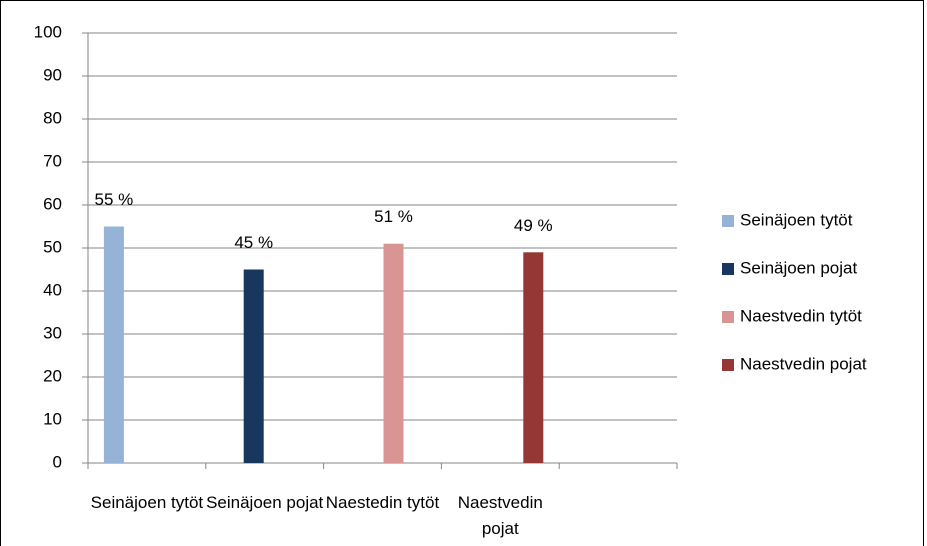  Describe the element at coordinates (48, 31) in the screenshot. I see `y-tick-label: 100` at that location.